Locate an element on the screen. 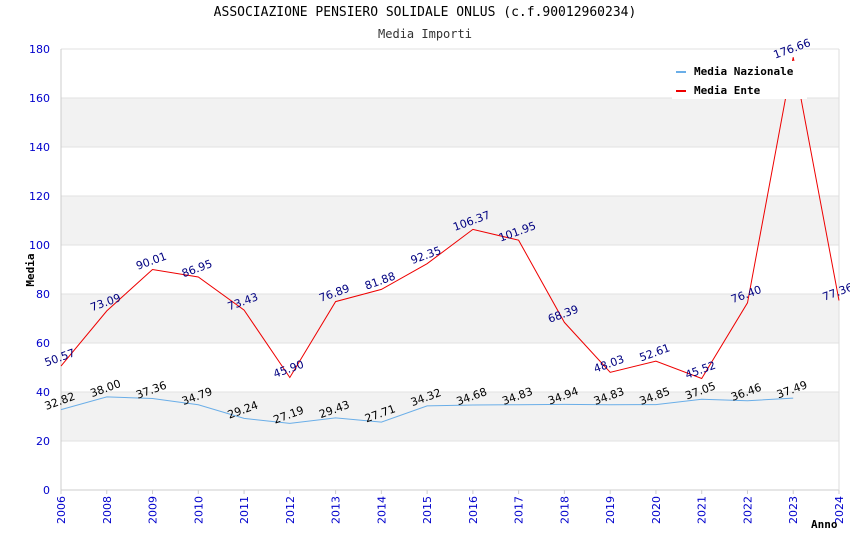 The width and height of the screenshot is (850, 550). y-tick-label: 20 is located at coordinates (43, 441).